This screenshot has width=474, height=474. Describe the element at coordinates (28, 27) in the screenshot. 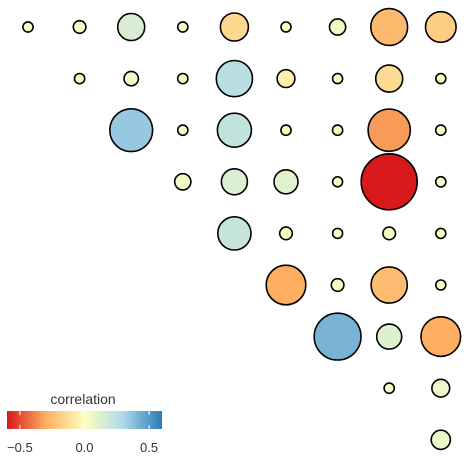

I see `bubble-r0-c0` at that location.